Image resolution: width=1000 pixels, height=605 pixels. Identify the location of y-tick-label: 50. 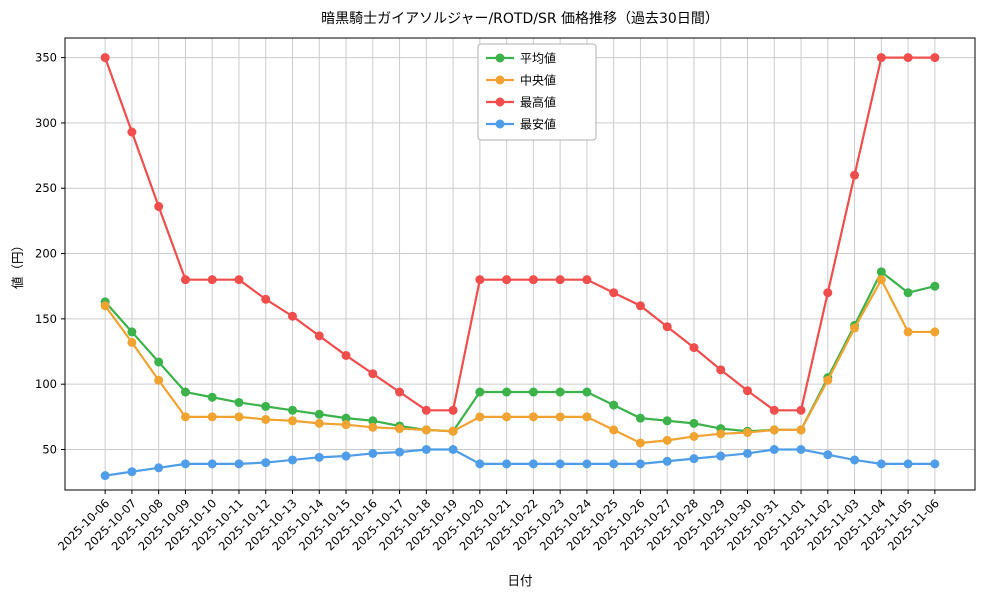
(49, 450).